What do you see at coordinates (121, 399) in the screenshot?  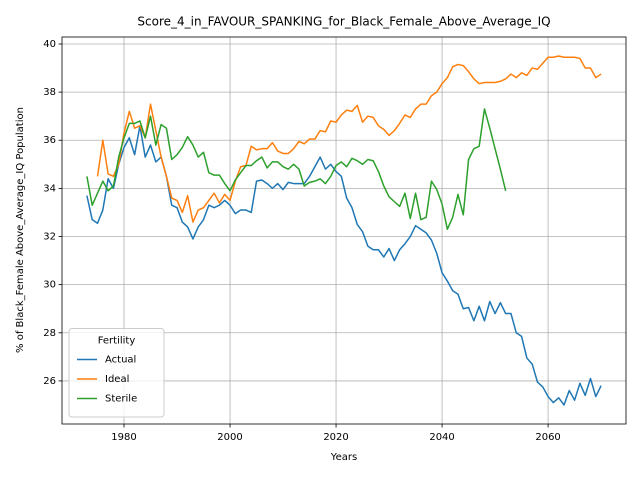 I see `legend-label: Sterile` at bounding box center [121, 399].